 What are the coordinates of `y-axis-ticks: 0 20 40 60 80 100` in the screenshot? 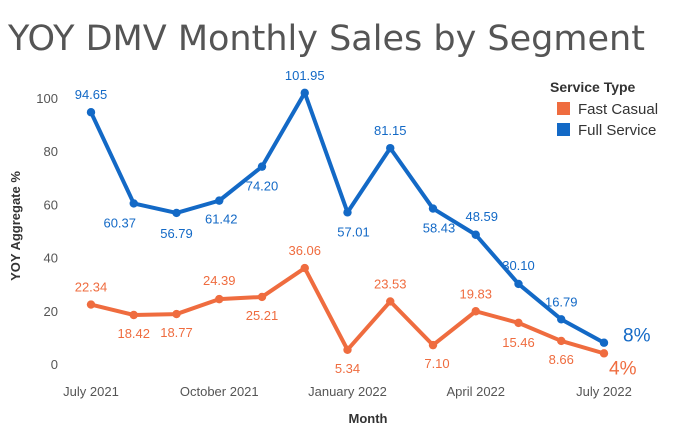 It's located at (47, 231).